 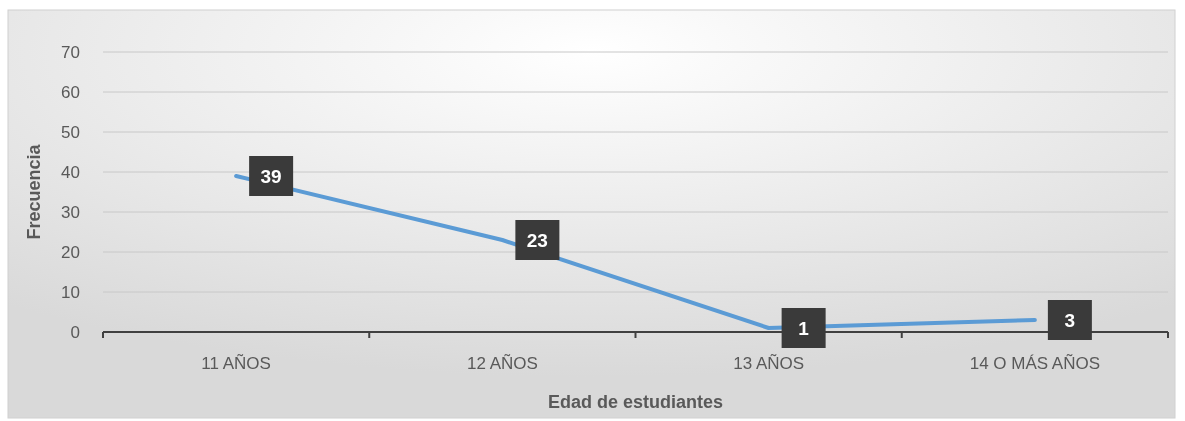 What do you see at coordinates (1070, 320) in the screenshot?
I see `data-label: 3` at bounding box center [1070, 320].